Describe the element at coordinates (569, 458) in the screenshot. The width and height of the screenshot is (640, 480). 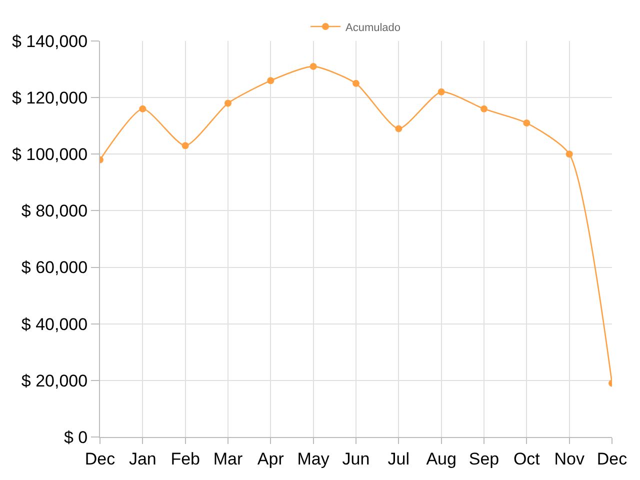
I see `x-tick-label: Nov` at that location.